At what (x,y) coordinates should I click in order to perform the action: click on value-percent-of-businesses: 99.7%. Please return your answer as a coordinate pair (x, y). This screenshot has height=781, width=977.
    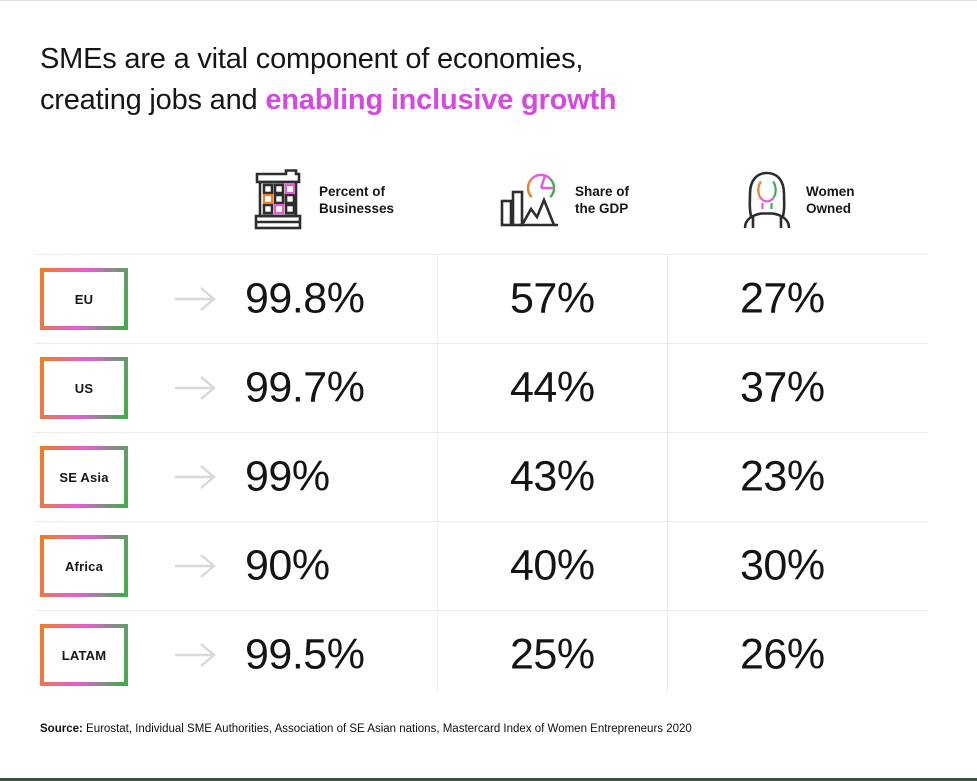
    Looking at the image, I should click on (305, 387).